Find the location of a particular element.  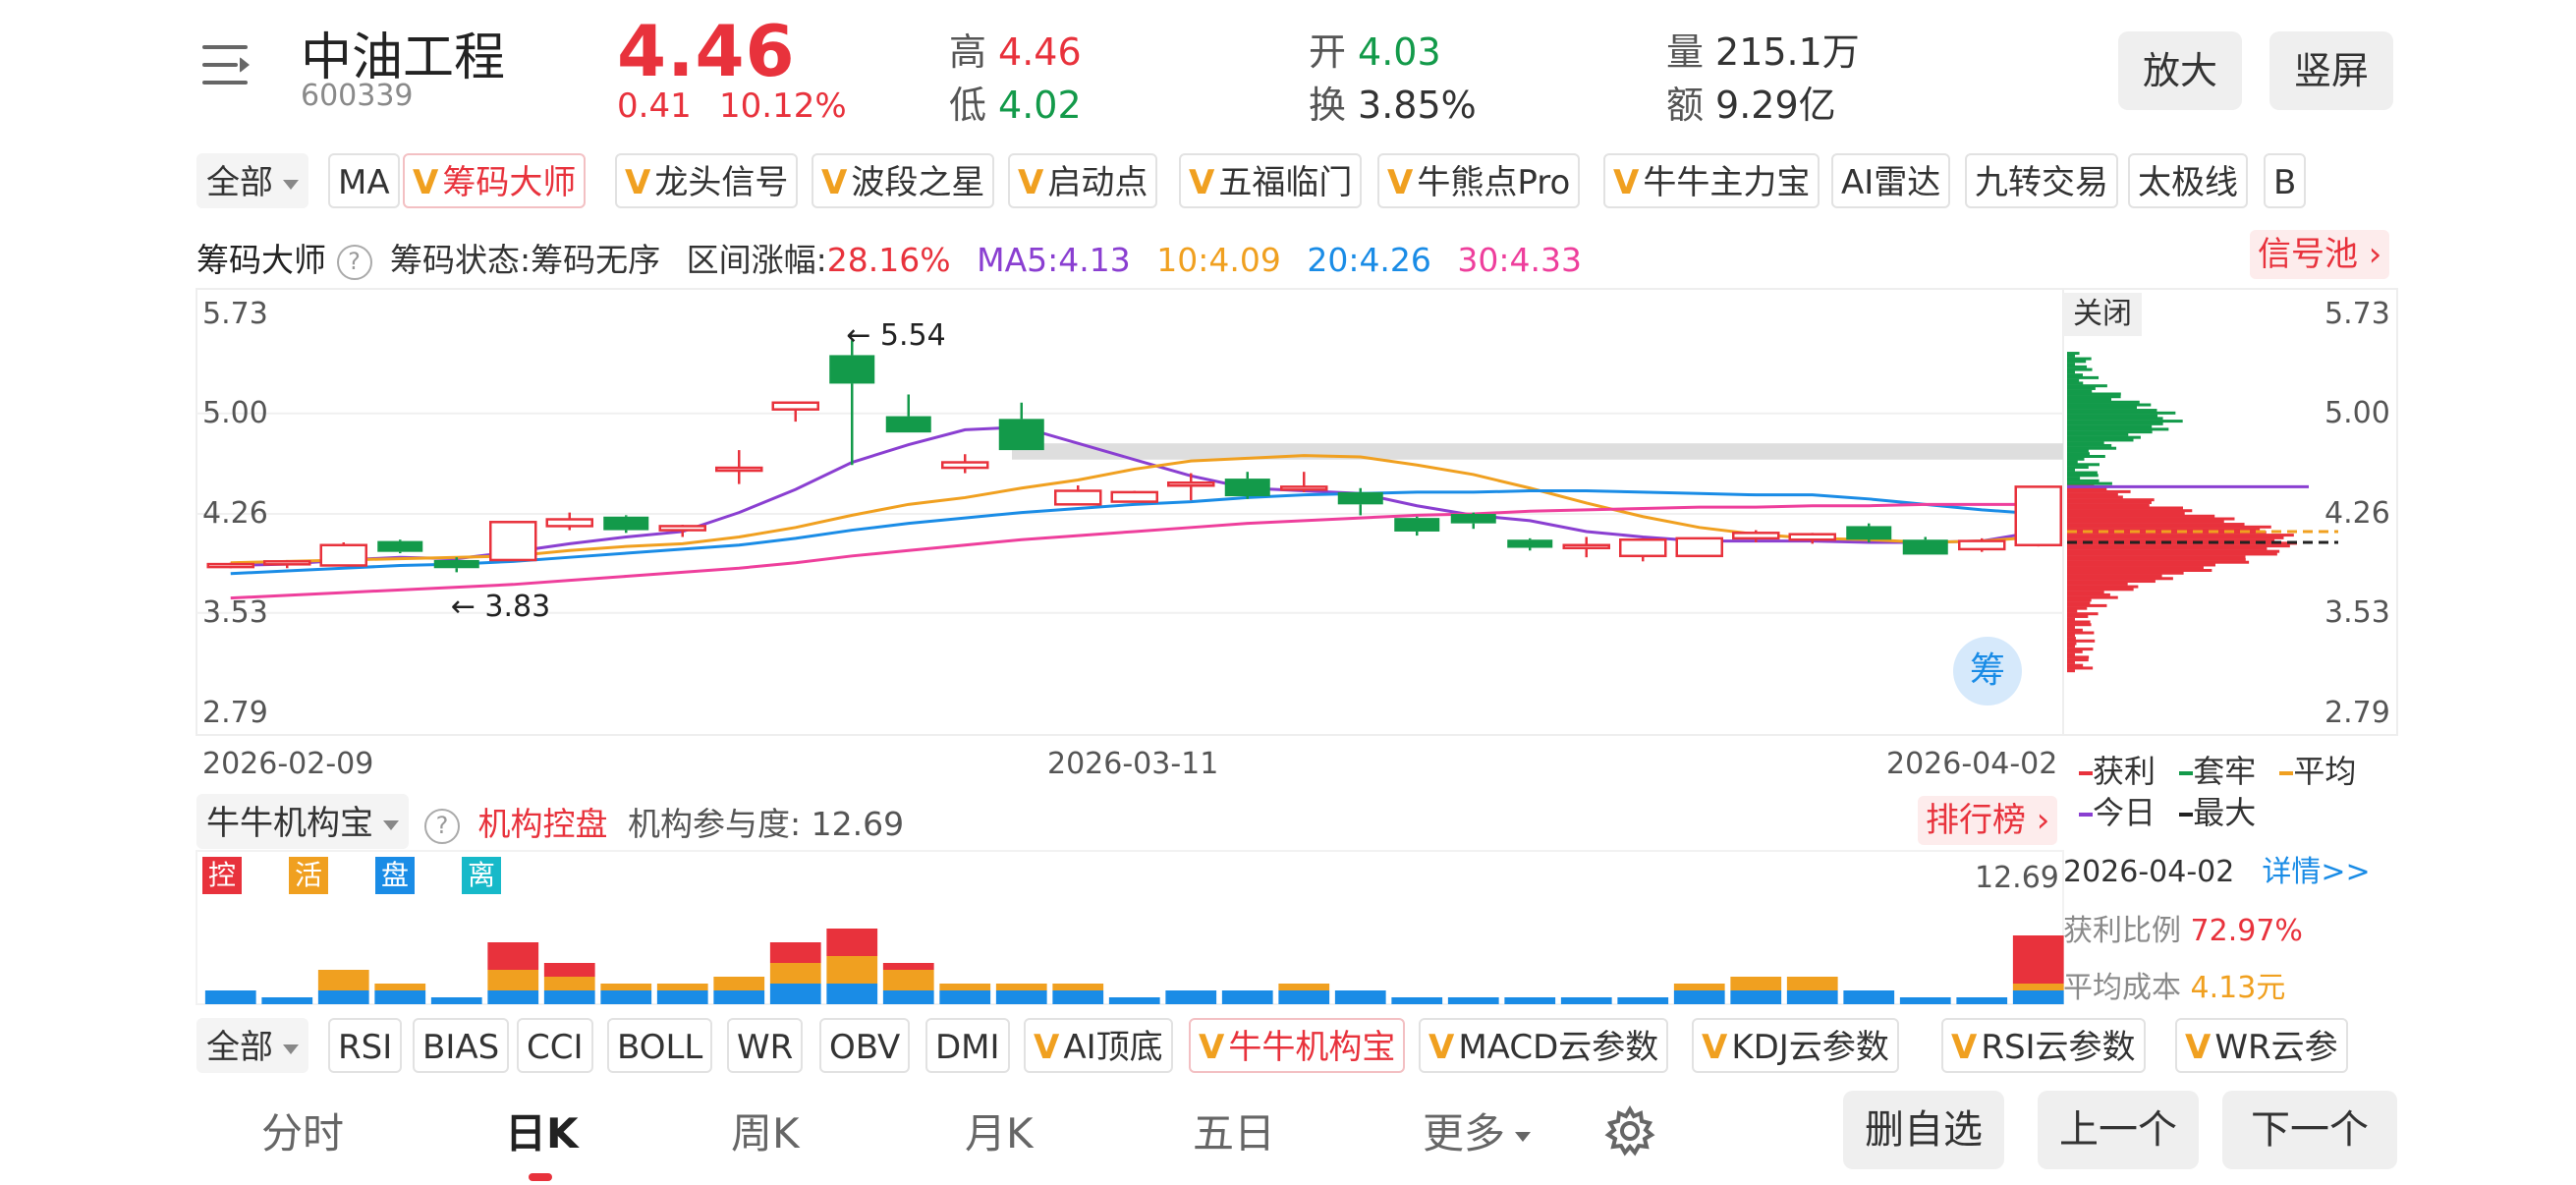

next-stock-button: 下一个 is located at coordinates (2309, 1130).